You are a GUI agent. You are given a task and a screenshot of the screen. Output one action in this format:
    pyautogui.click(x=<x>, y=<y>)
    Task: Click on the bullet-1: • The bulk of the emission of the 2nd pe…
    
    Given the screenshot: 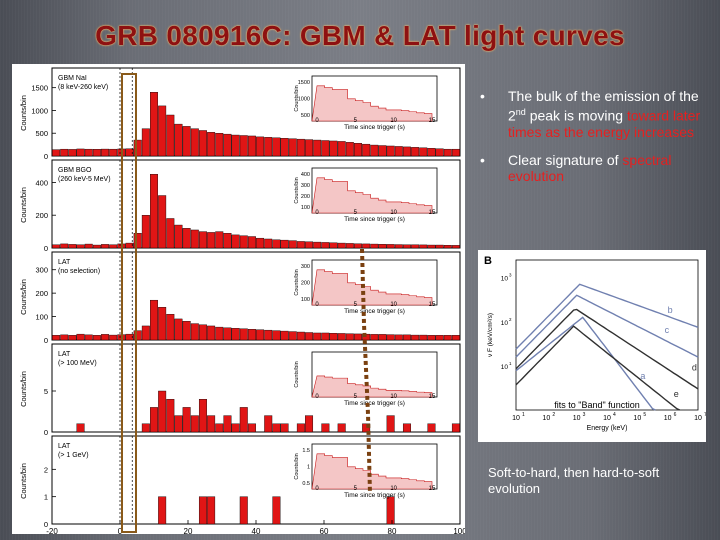 What is the action you would take?
    pyautogui.click(x=592, y=114)
    